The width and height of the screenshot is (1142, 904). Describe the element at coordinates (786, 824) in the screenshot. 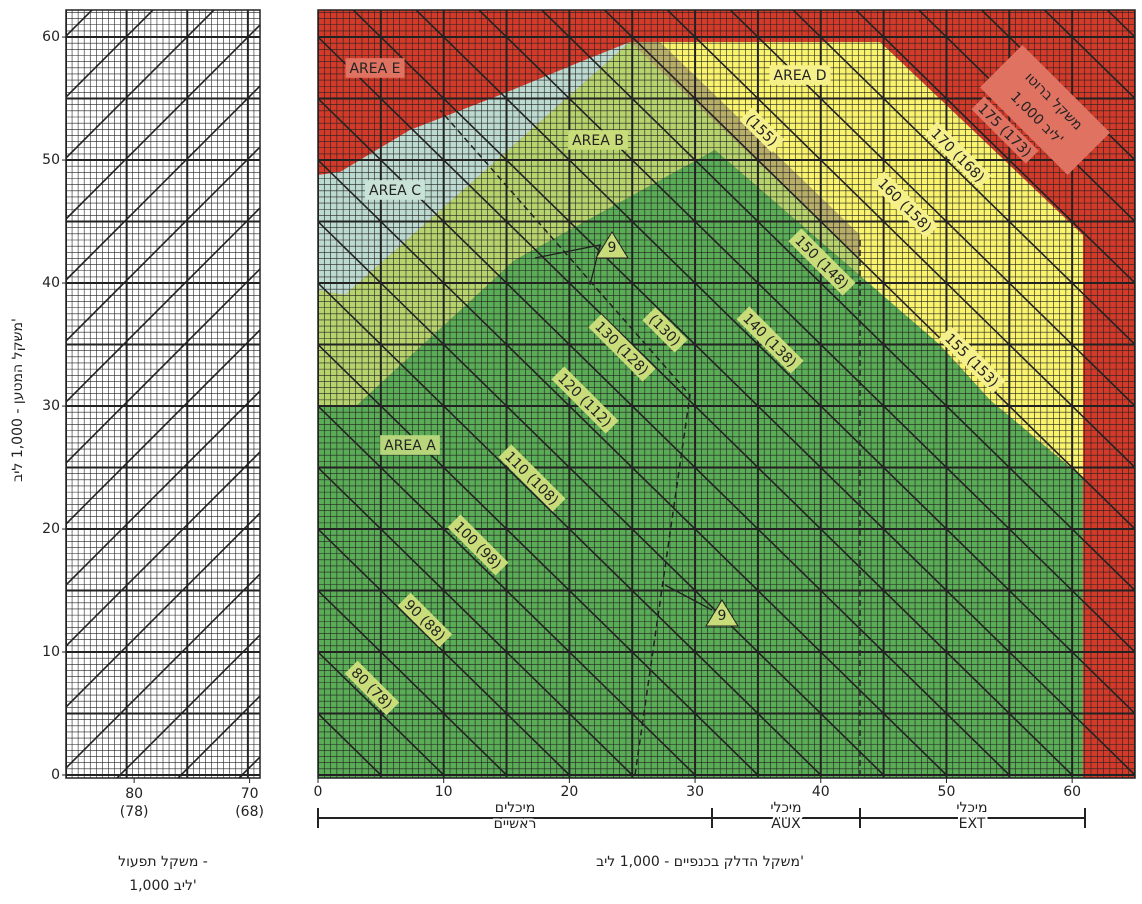

I see `tank-label: AUX` at that location.